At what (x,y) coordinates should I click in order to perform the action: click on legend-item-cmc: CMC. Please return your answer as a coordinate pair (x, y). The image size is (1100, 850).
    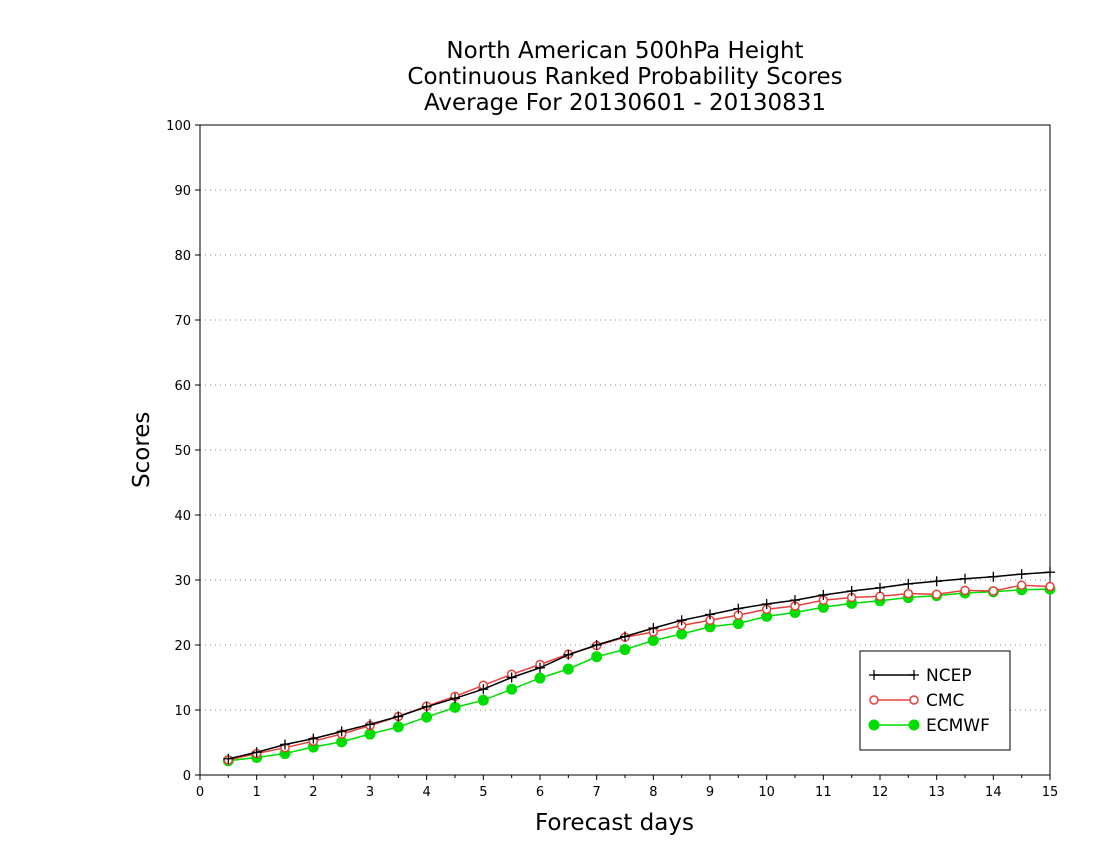
    Looking at the image, I should click on (916, 701).